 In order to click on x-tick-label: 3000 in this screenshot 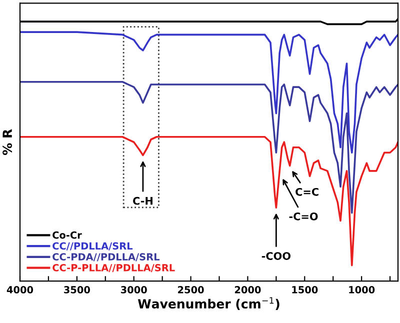, I will do `click(133, 290)`.